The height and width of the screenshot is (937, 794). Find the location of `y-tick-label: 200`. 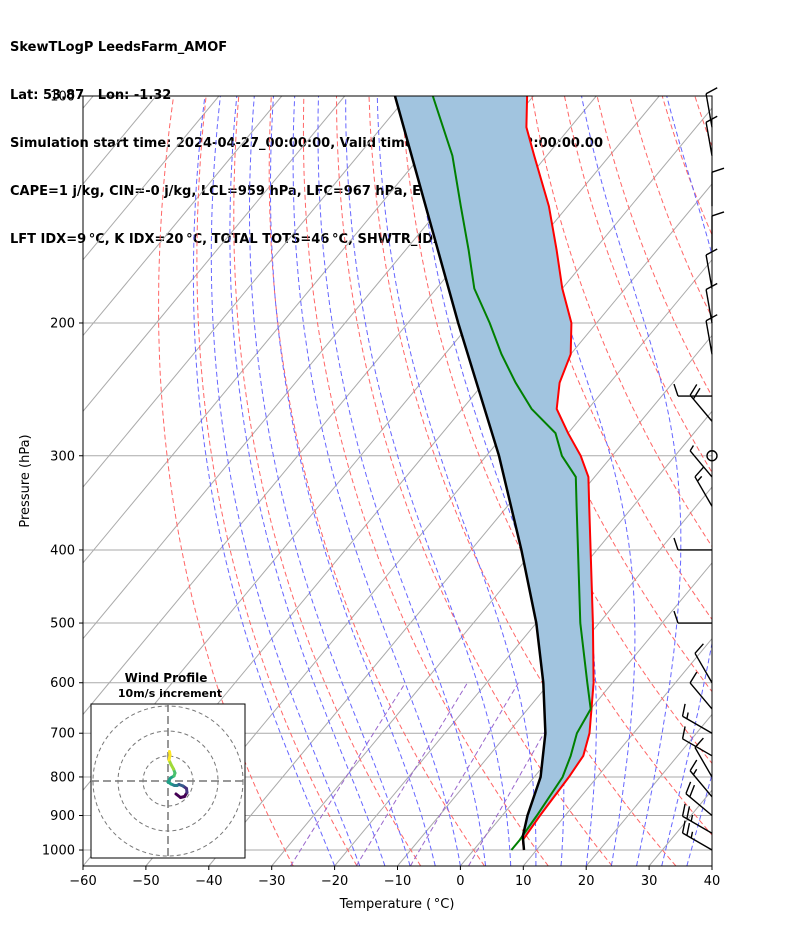

y-tick-label: 200 is located at coordinates (62, 323).